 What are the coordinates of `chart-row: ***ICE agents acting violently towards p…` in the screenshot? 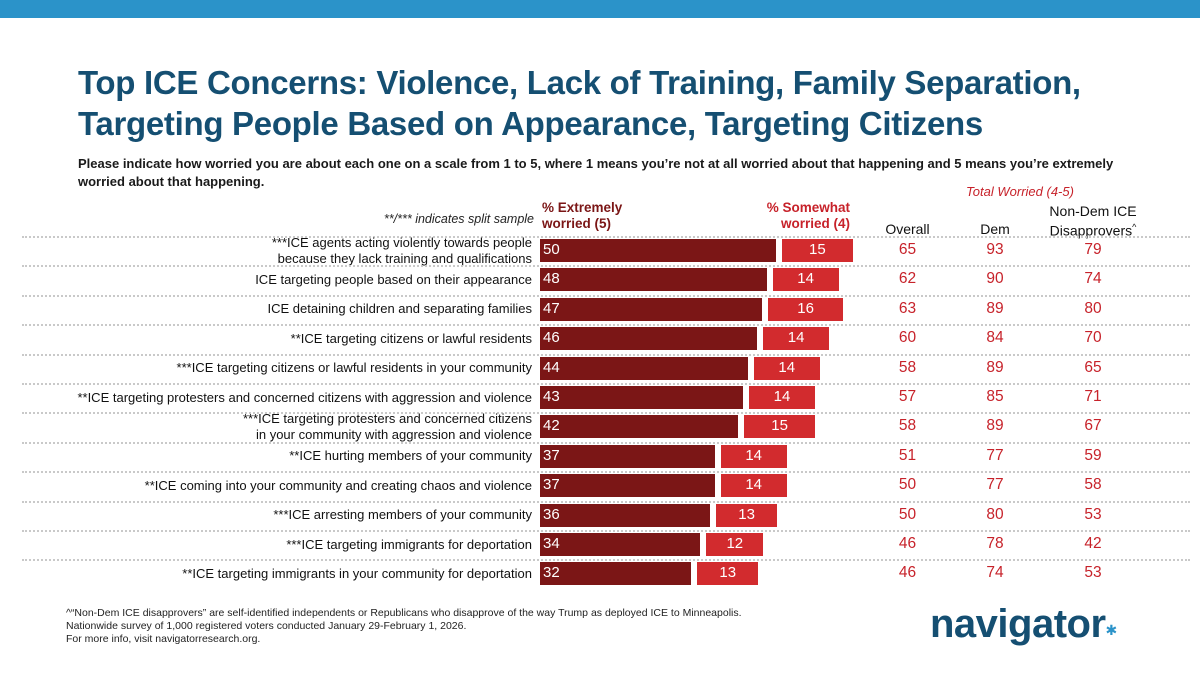 It's located at (600, 251).